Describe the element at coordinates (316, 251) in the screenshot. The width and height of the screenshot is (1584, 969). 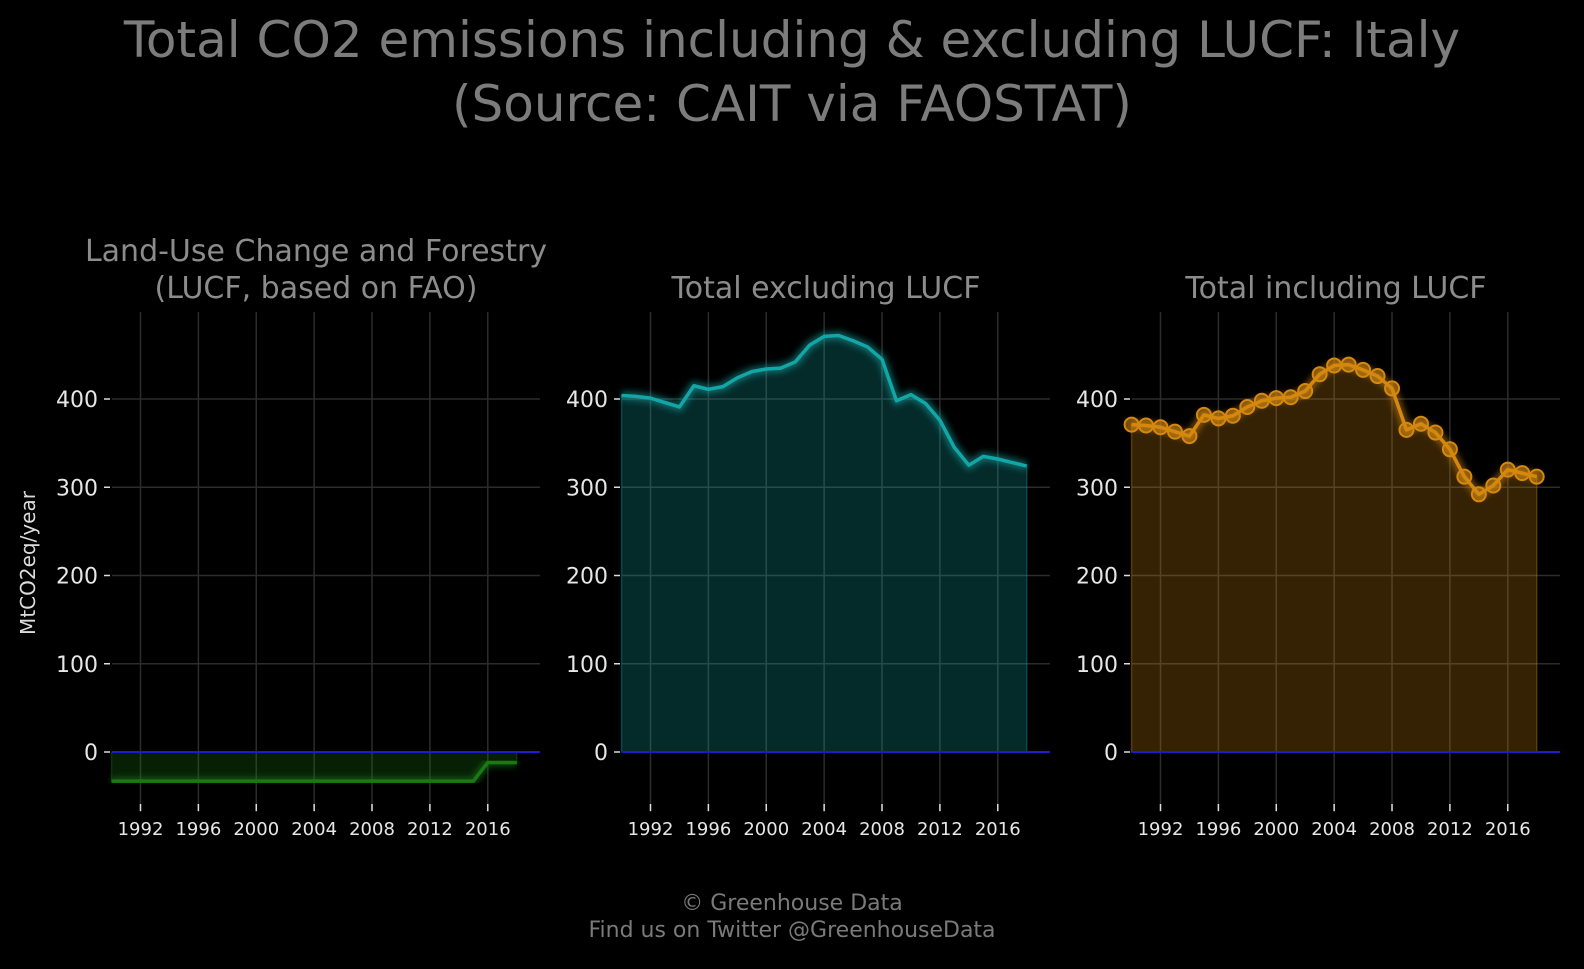
I see `panel-title: Land-Use Change and Forestry` at that location.